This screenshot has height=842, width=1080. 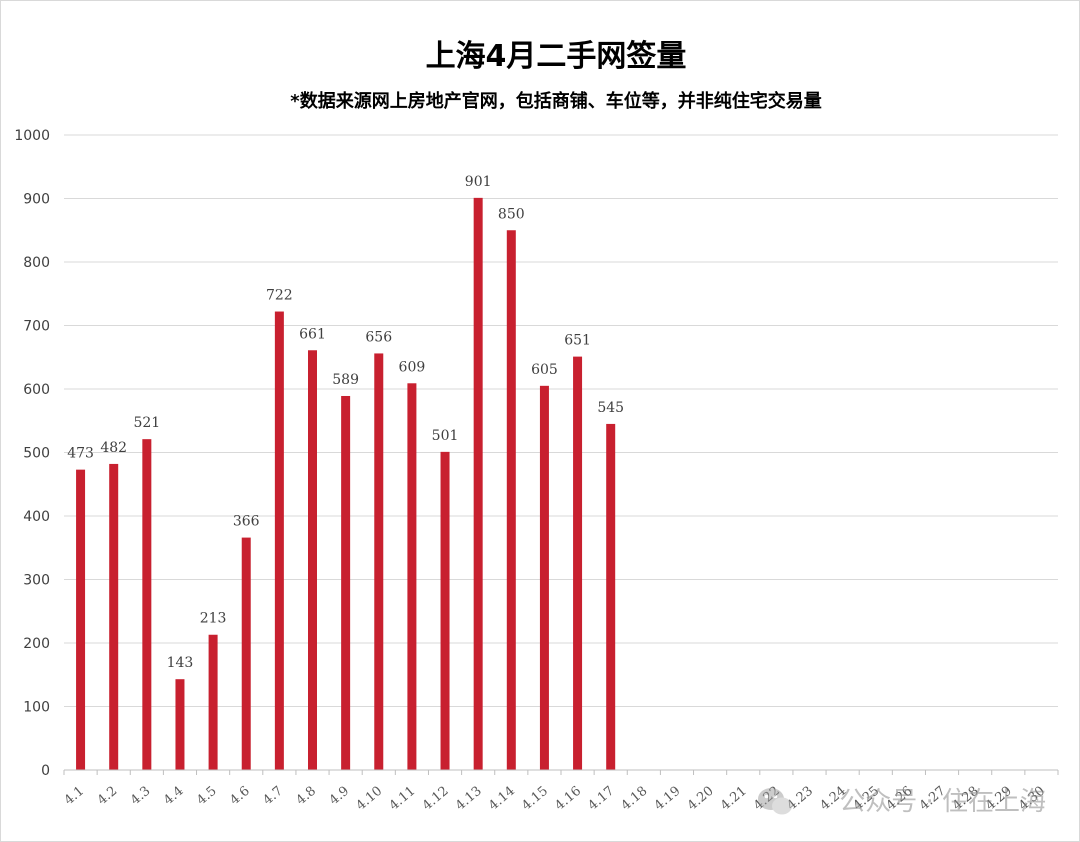 What do you see at coordinates (36, 200) in the screenshot?
I see `y-tick-label: 900` at bounding box center [36, 200].